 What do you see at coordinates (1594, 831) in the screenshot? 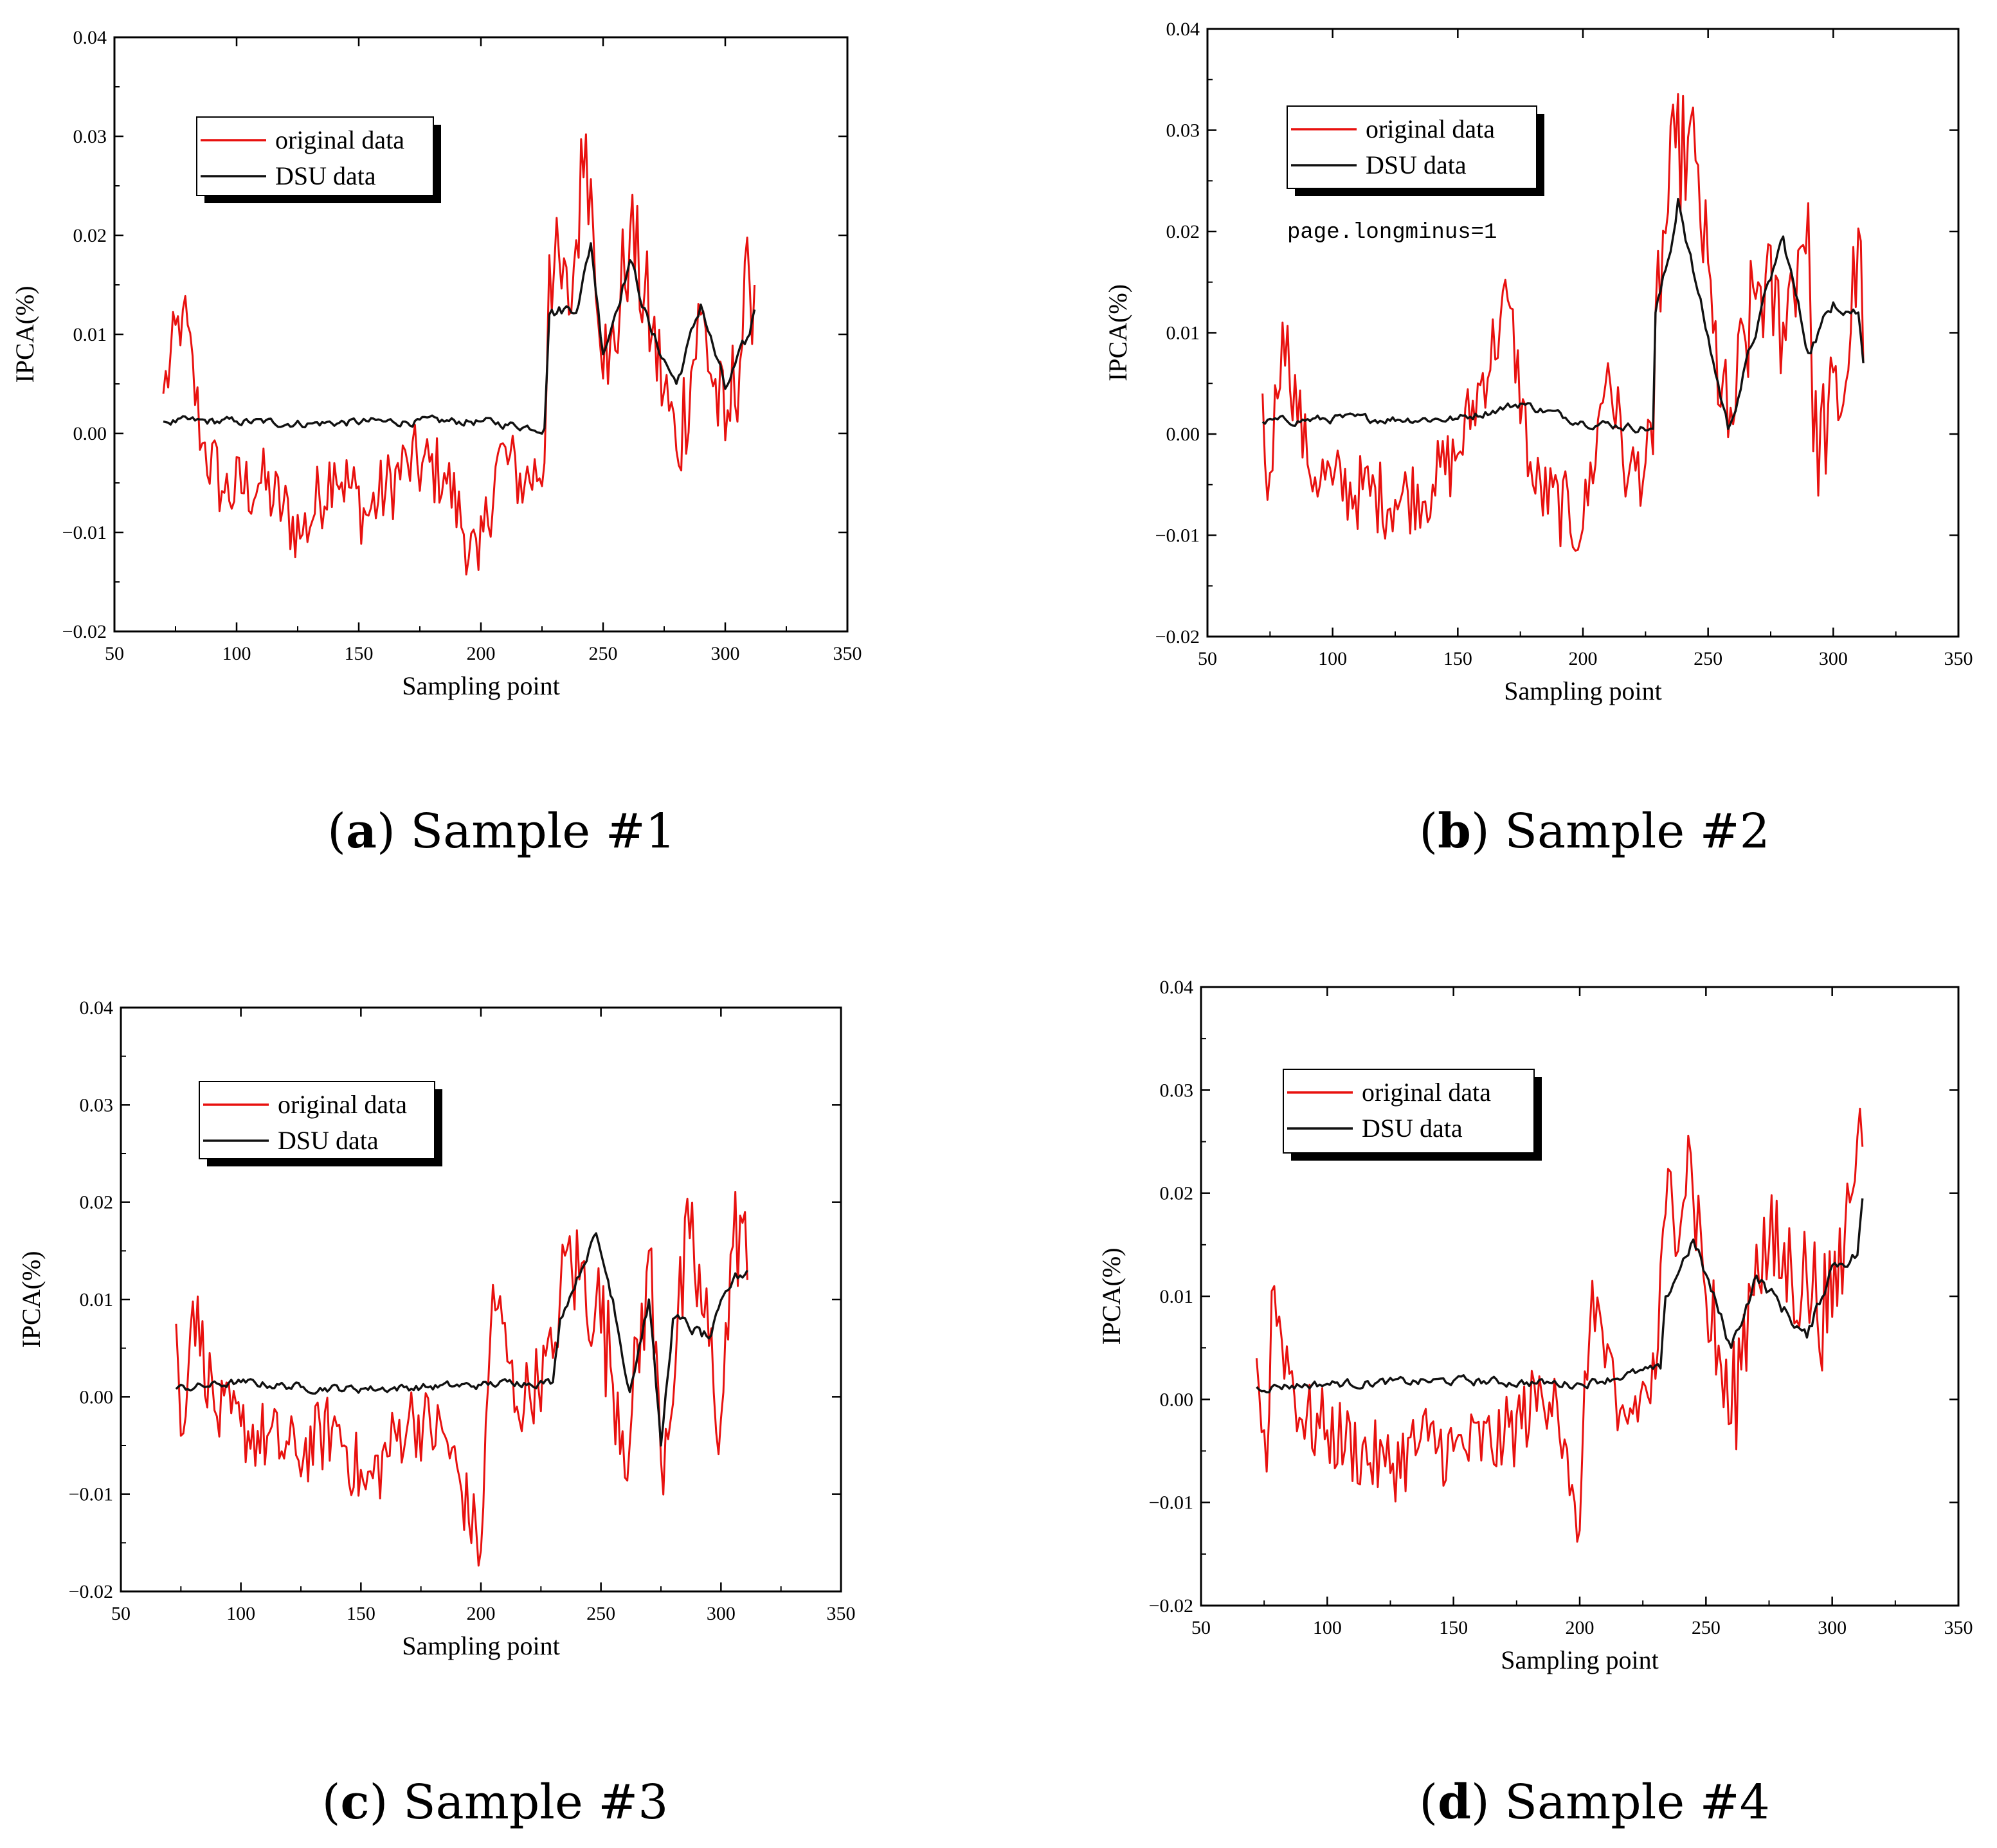
I see `caption-b: (b) Sample #2` at bounding box center [1594, 831].